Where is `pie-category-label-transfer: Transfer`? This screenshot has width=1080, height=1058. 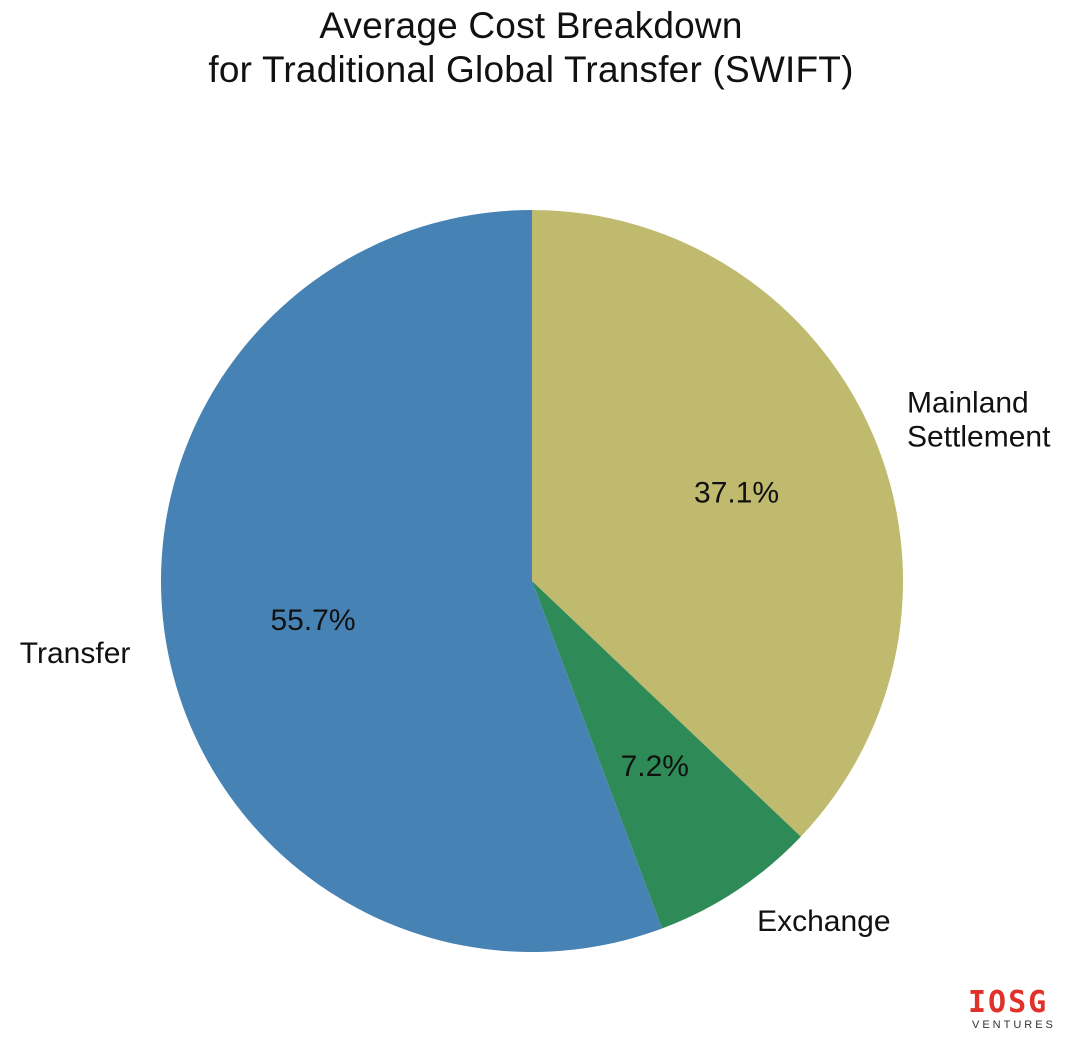
pie-category-label-transfer: Transfer is located at coordinates (75, 653).